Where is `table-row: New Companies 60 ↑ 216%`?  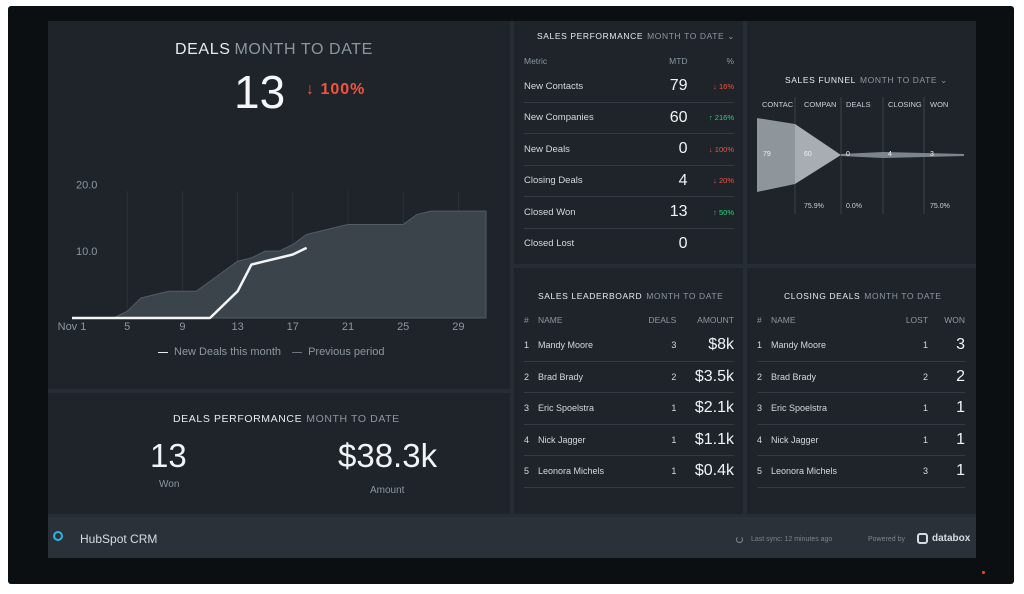
table-row: New Companies 60 ↑ 216% is located at coordinates (629, 118).